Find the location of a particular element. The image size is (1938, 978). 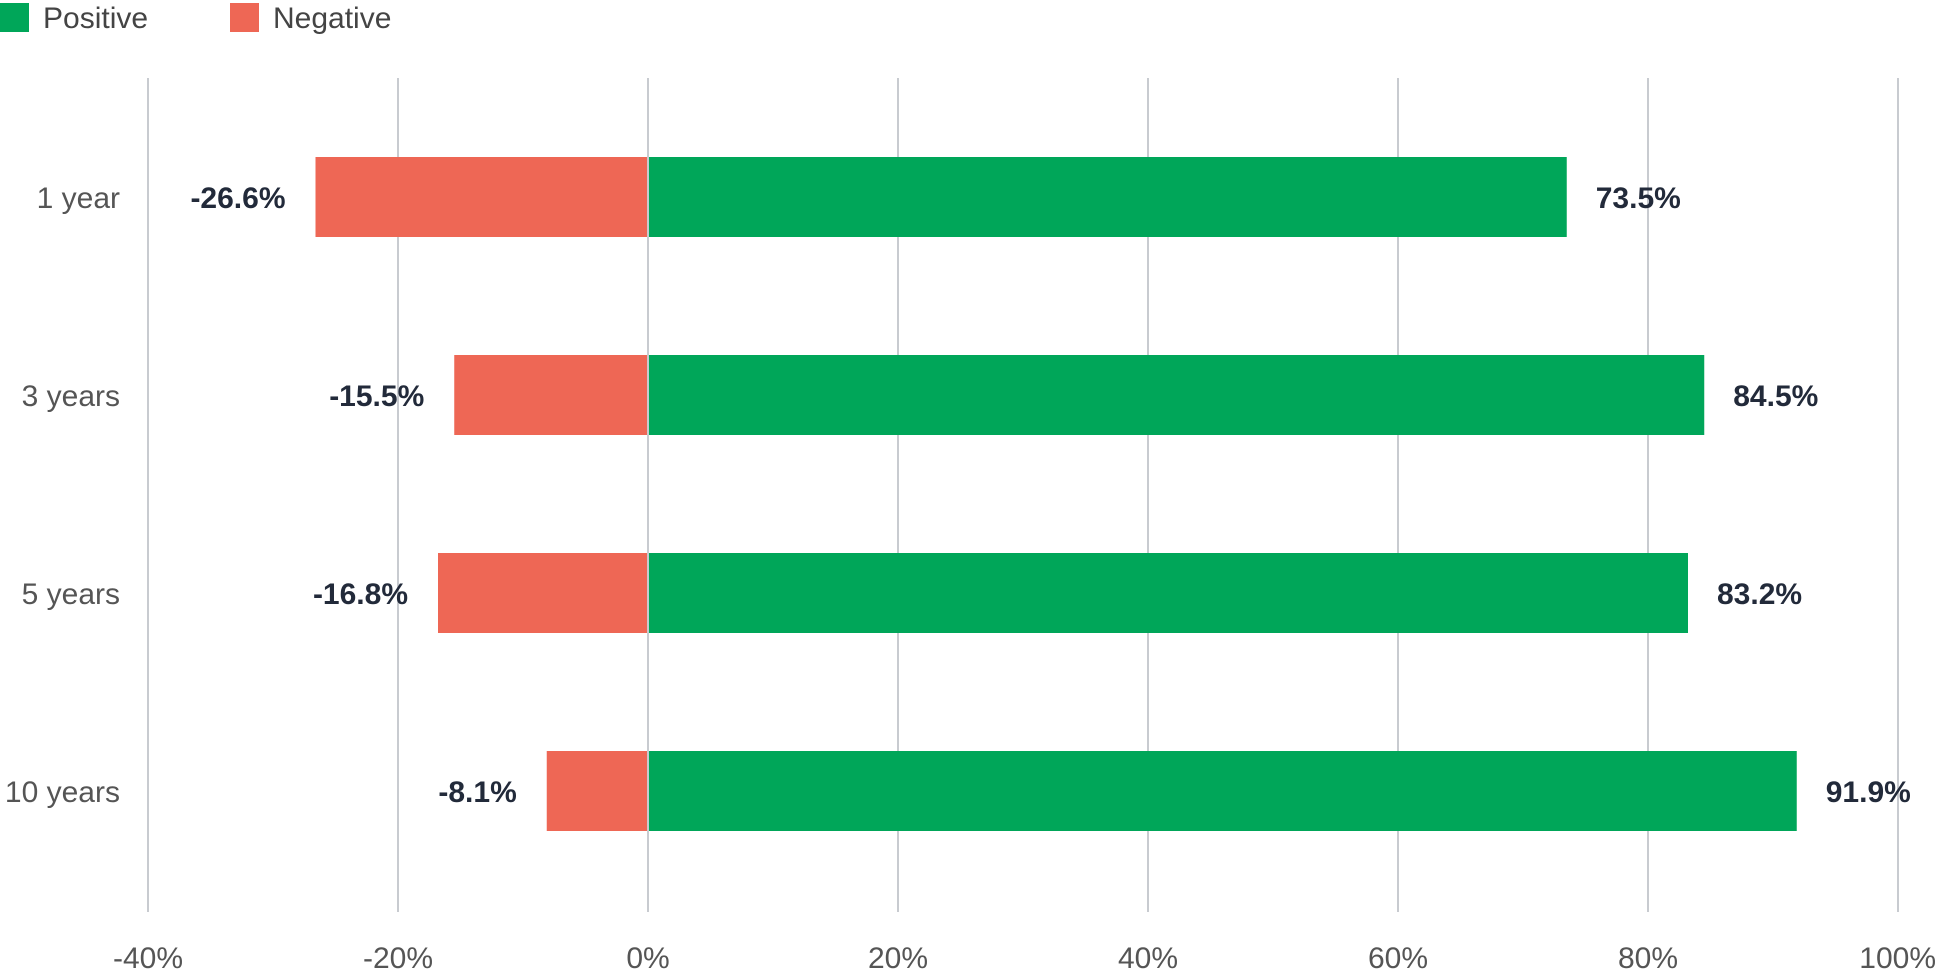

x-tick-label: 60% is located at coordinates (1398, 958).